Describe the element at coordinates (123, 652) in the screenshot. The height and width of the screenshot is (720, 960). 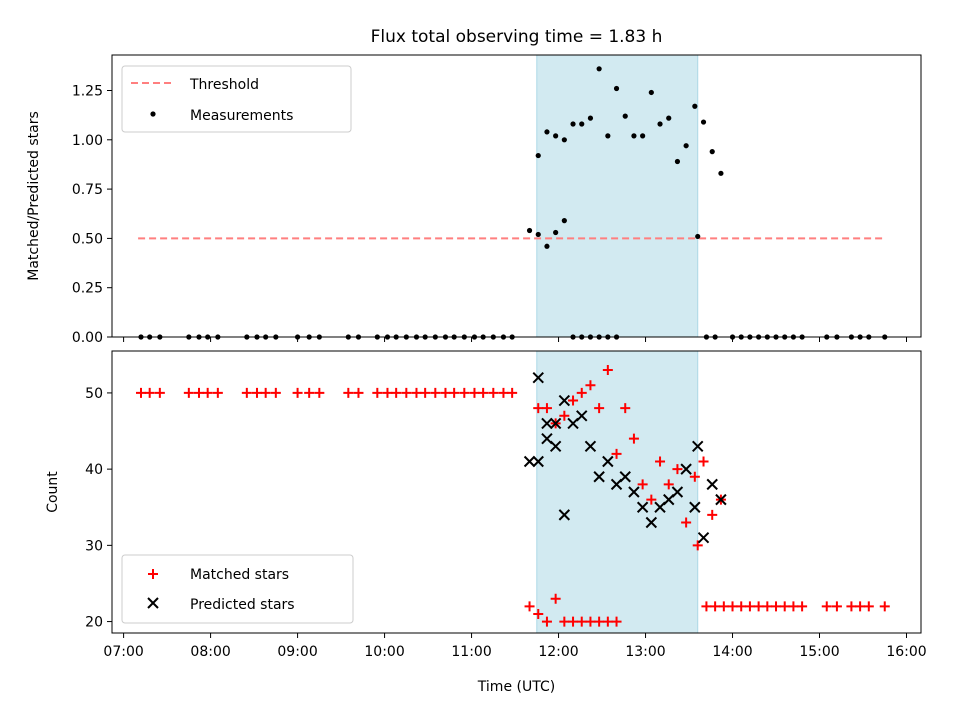
I see `x-tick-label-0: 07:00` at that location.